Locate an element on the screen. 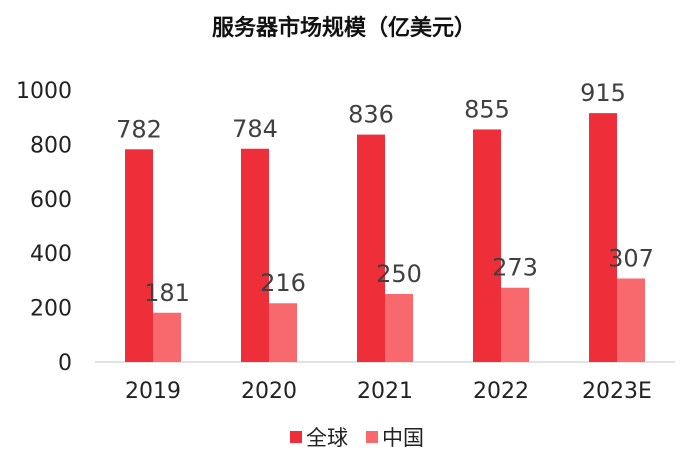 The width and height of the screenshot is (688, 470). legend-label: 全球 is located at coordinates (327, 438).